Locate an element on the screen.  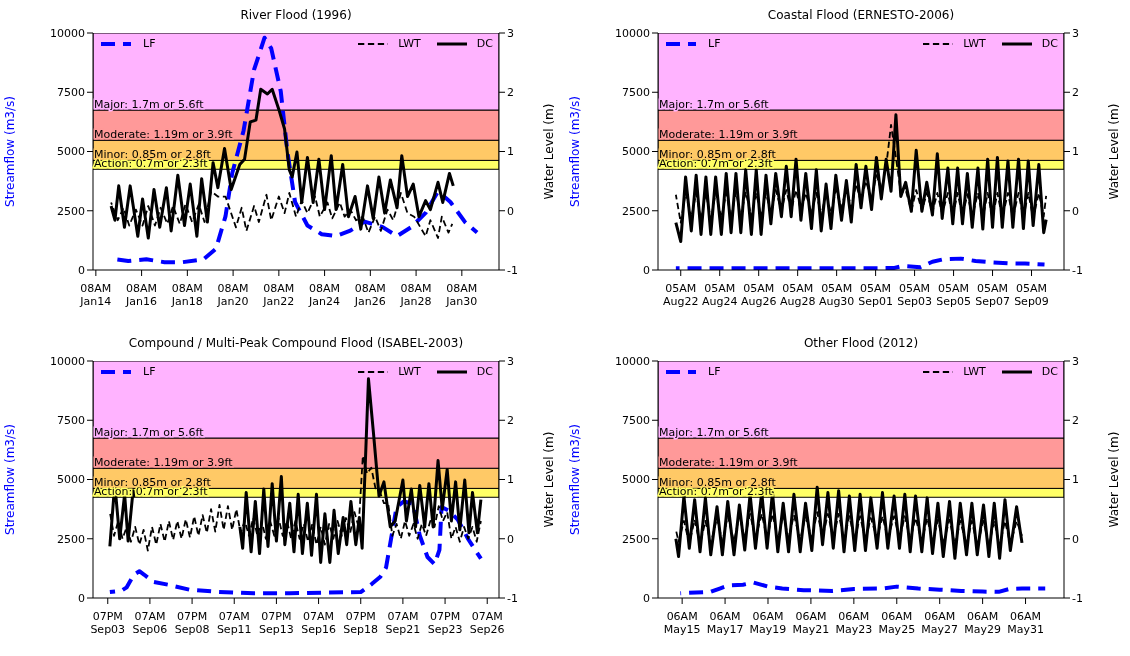
x-tick-label: 06AM May15 is located at coordinates (682, 623).